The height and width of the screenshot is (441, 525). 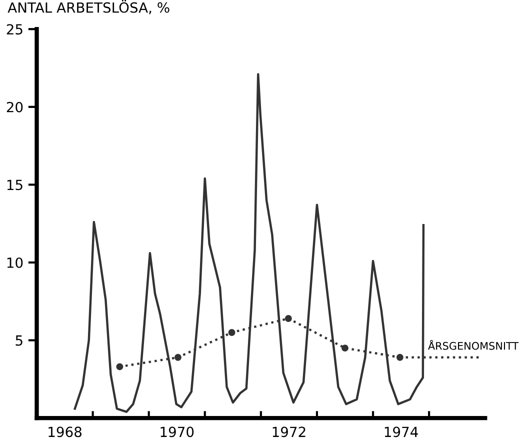 I want to click on y-tick-label: 20, so click(x=14, y=107).